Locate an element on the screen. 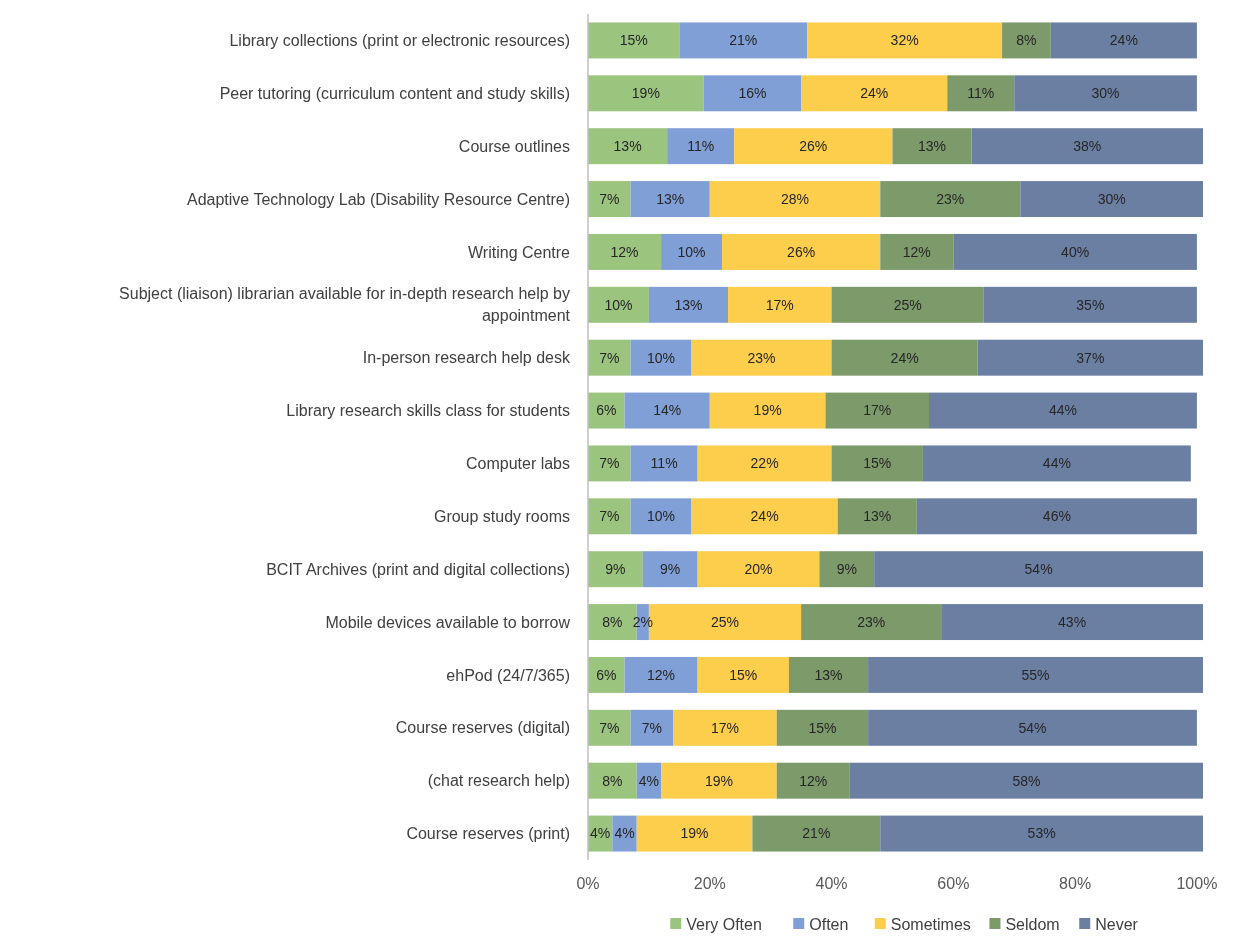  data-label: 28% is located at coordinates (795, 198).